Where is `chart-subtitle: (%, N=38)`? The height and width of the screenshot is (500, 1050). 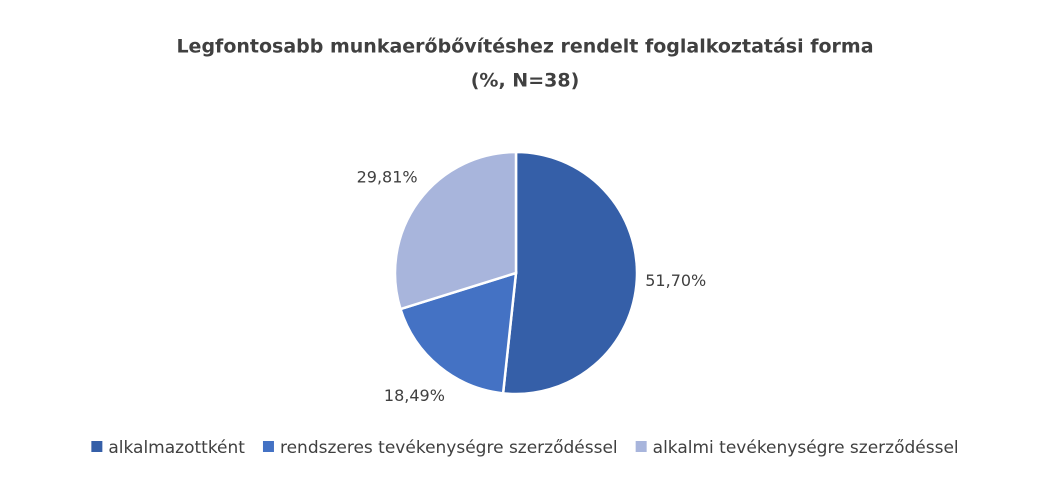
chart-subtitle: (%, N=38) is located at coordinates (525, 81).